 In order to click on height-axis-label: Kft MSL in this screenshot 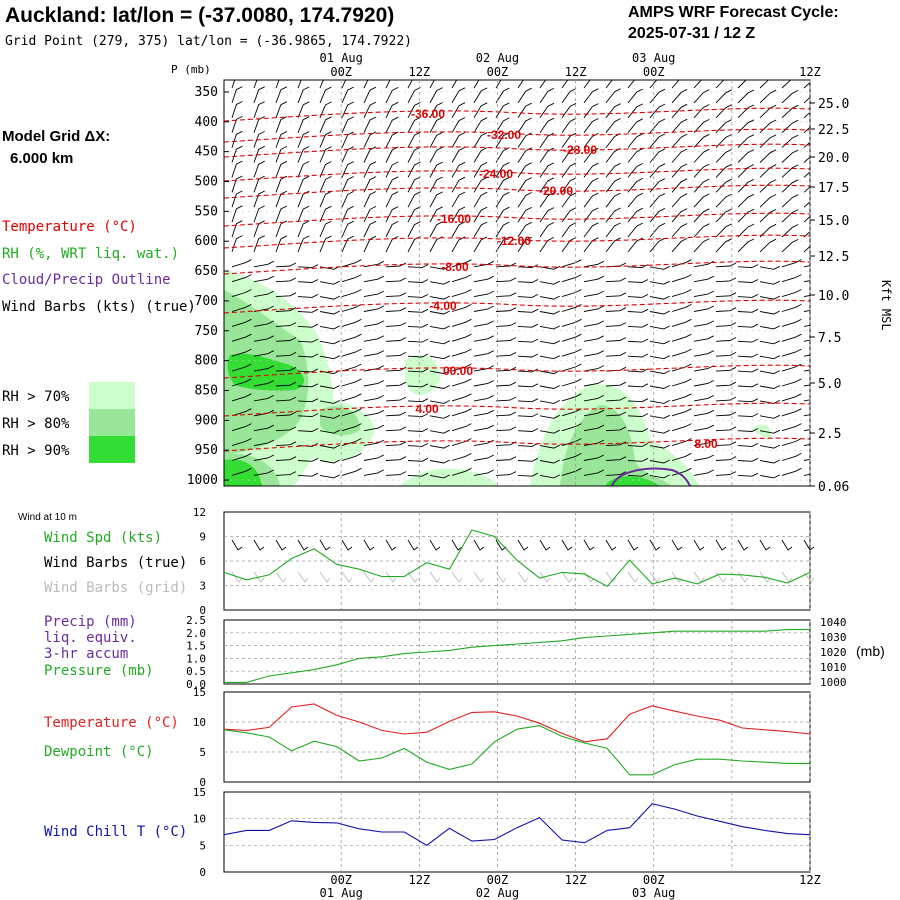, I will do `click(886, 305)`.